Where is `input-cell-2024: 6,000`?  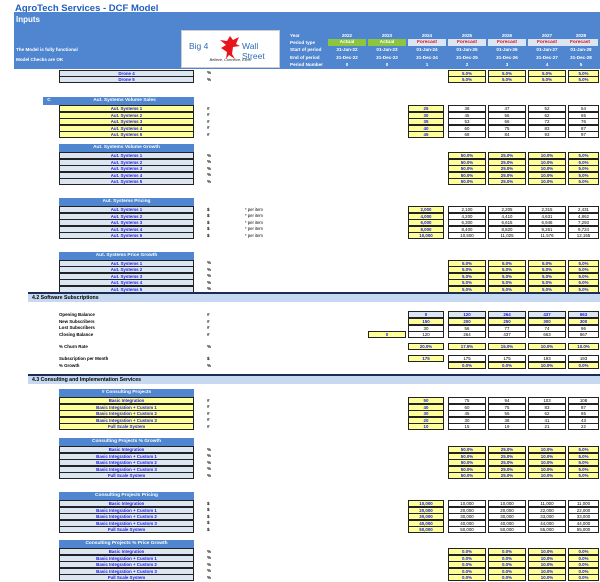
input-cell-2024: 6,000 is located at coordinates (426, 223).